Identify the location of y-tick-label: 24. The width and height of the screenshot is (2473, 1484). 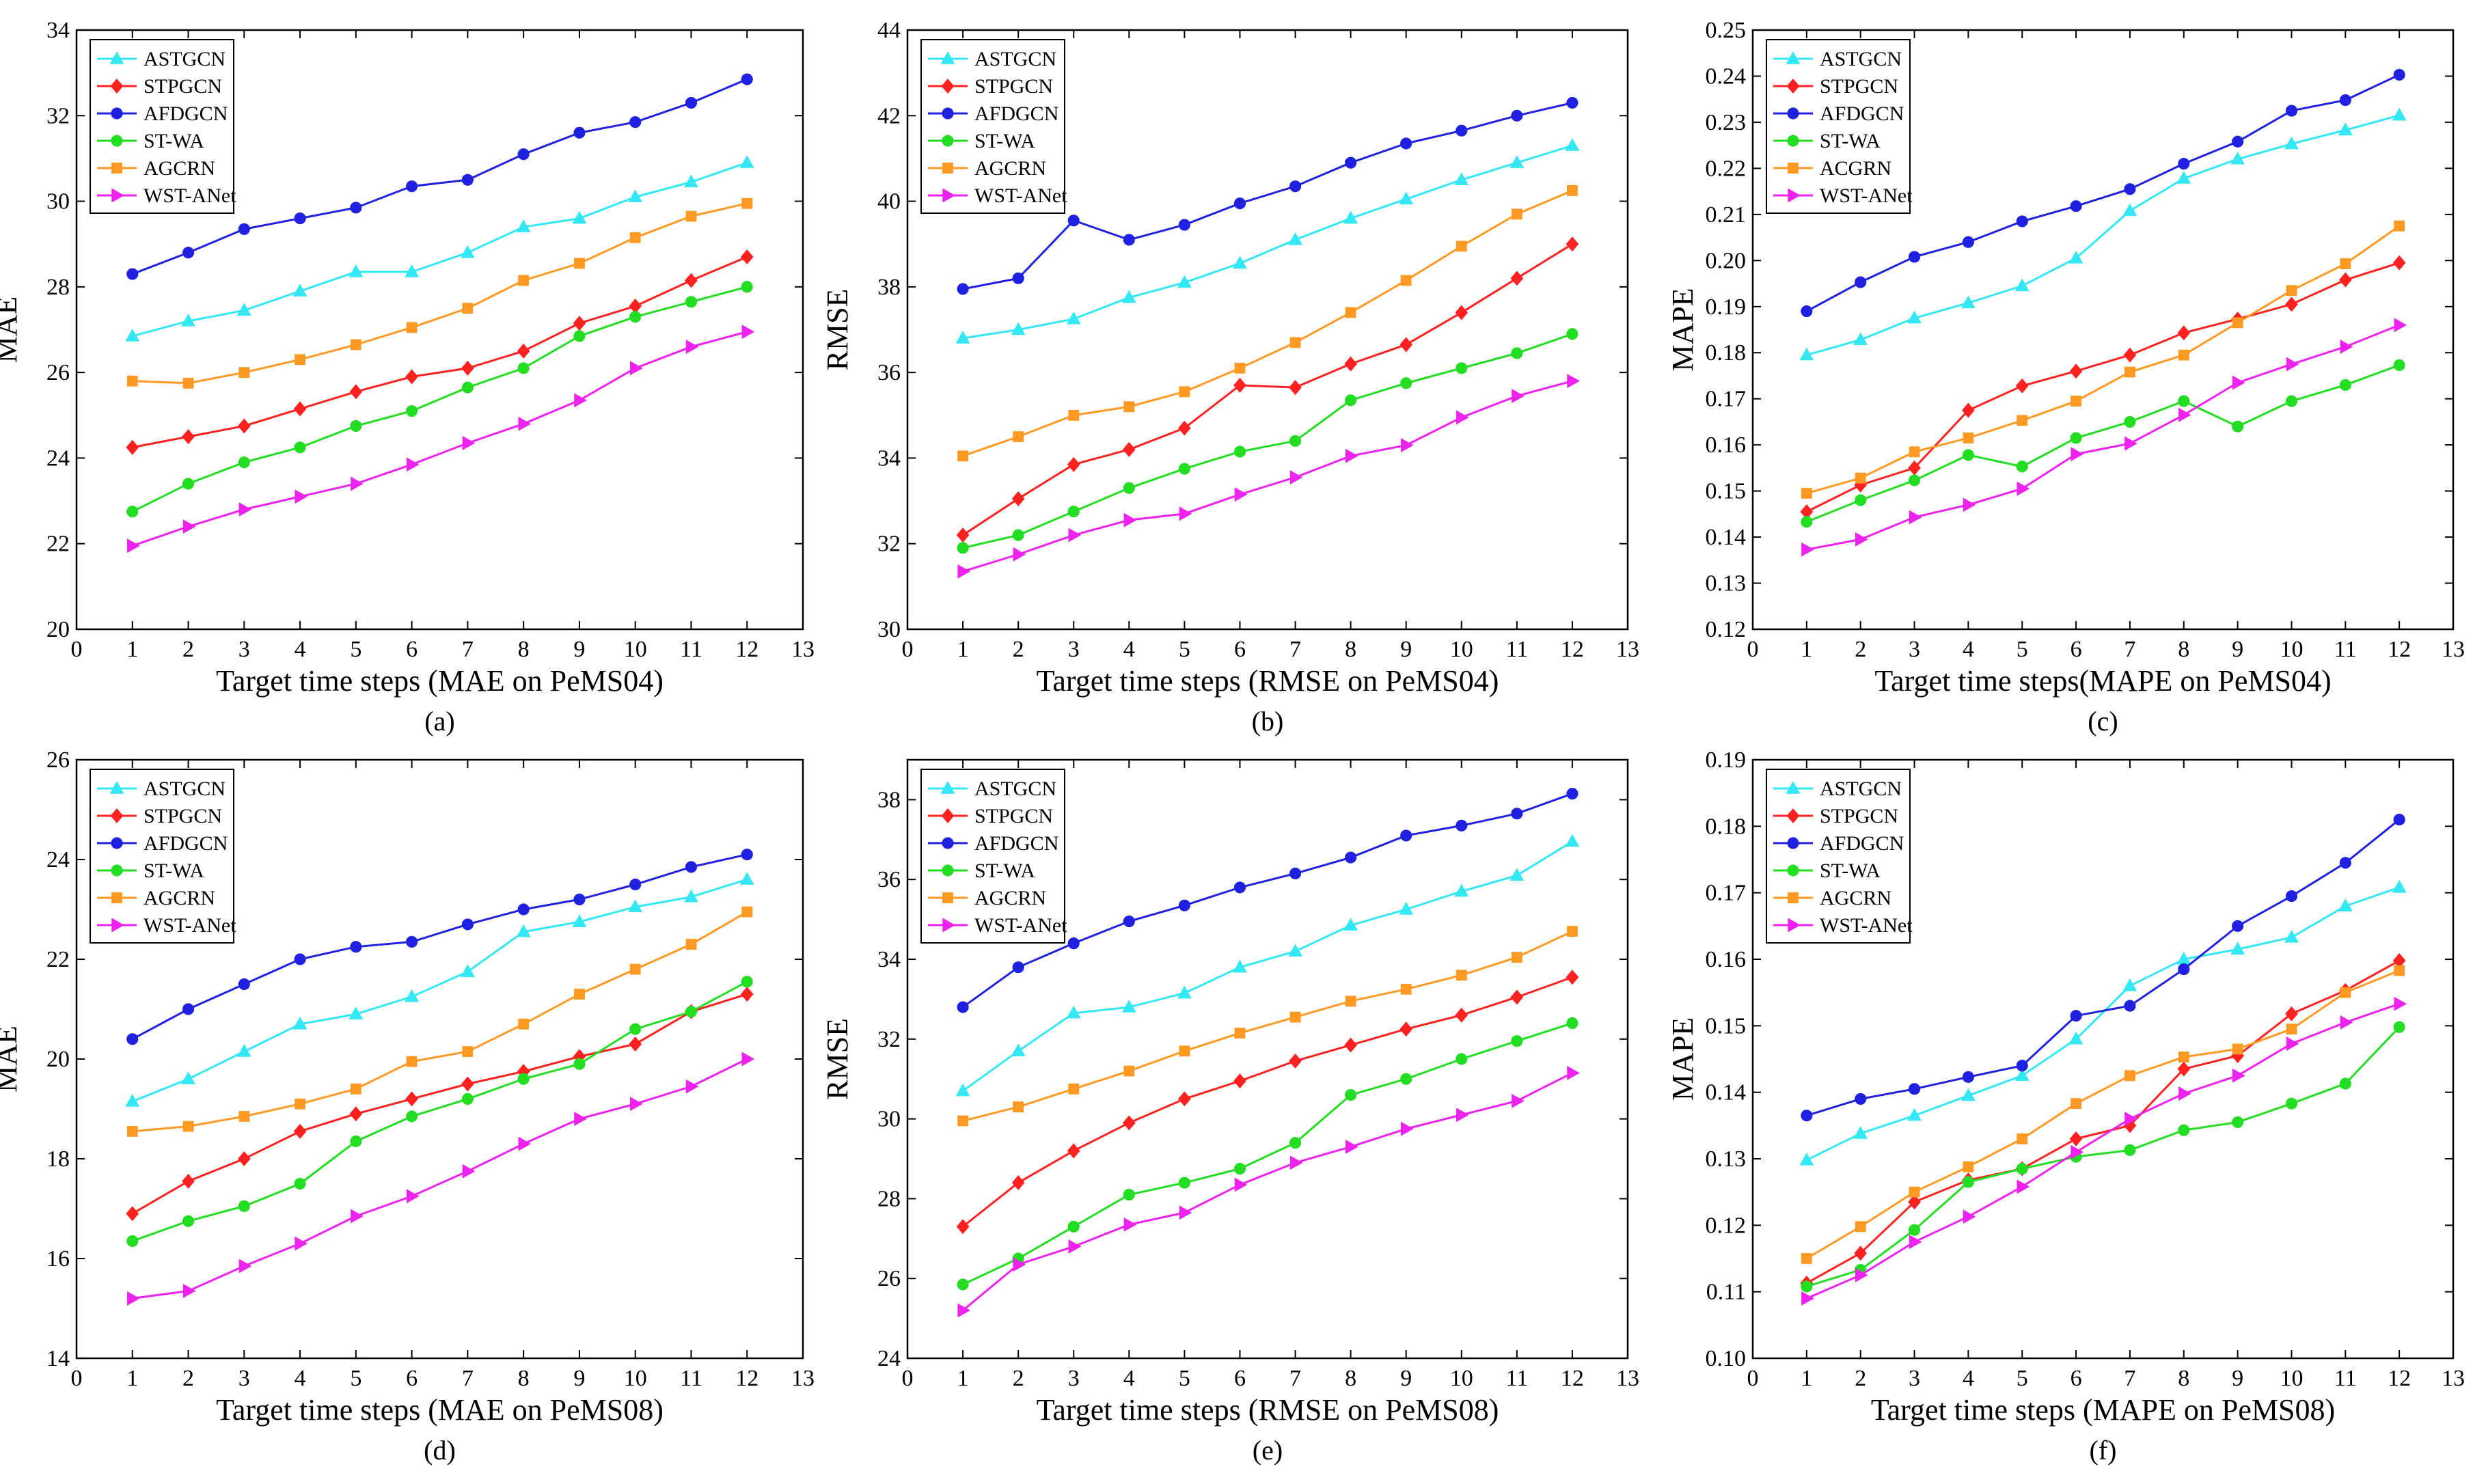
(58, 458).